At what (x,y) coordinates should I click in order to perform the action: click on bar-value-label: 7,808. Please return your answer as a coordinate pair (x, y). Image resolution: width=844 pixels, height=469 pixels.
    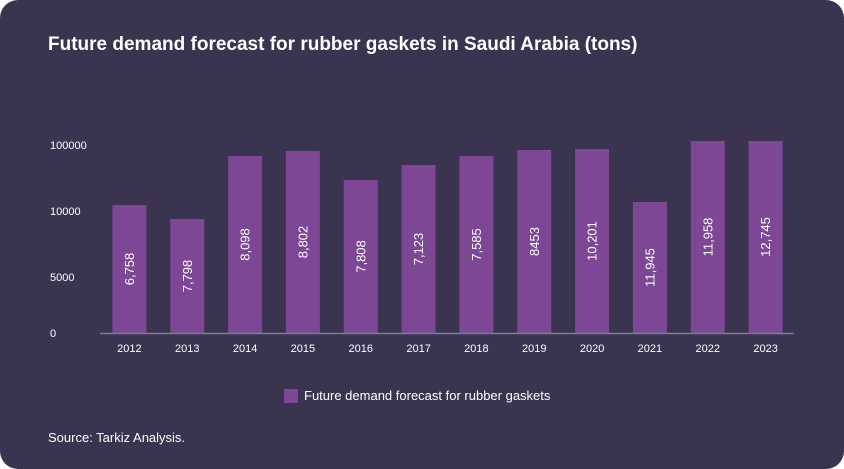
    Looking at the image, I should click on (360, 256).